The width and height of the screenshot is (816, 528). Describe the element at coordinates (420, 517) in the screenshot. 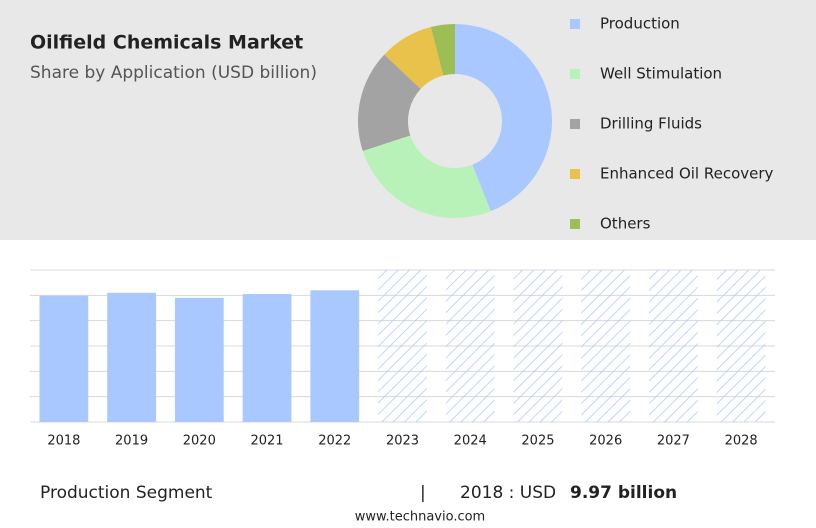

I see `footer-source: www.technavio.com` at that location.